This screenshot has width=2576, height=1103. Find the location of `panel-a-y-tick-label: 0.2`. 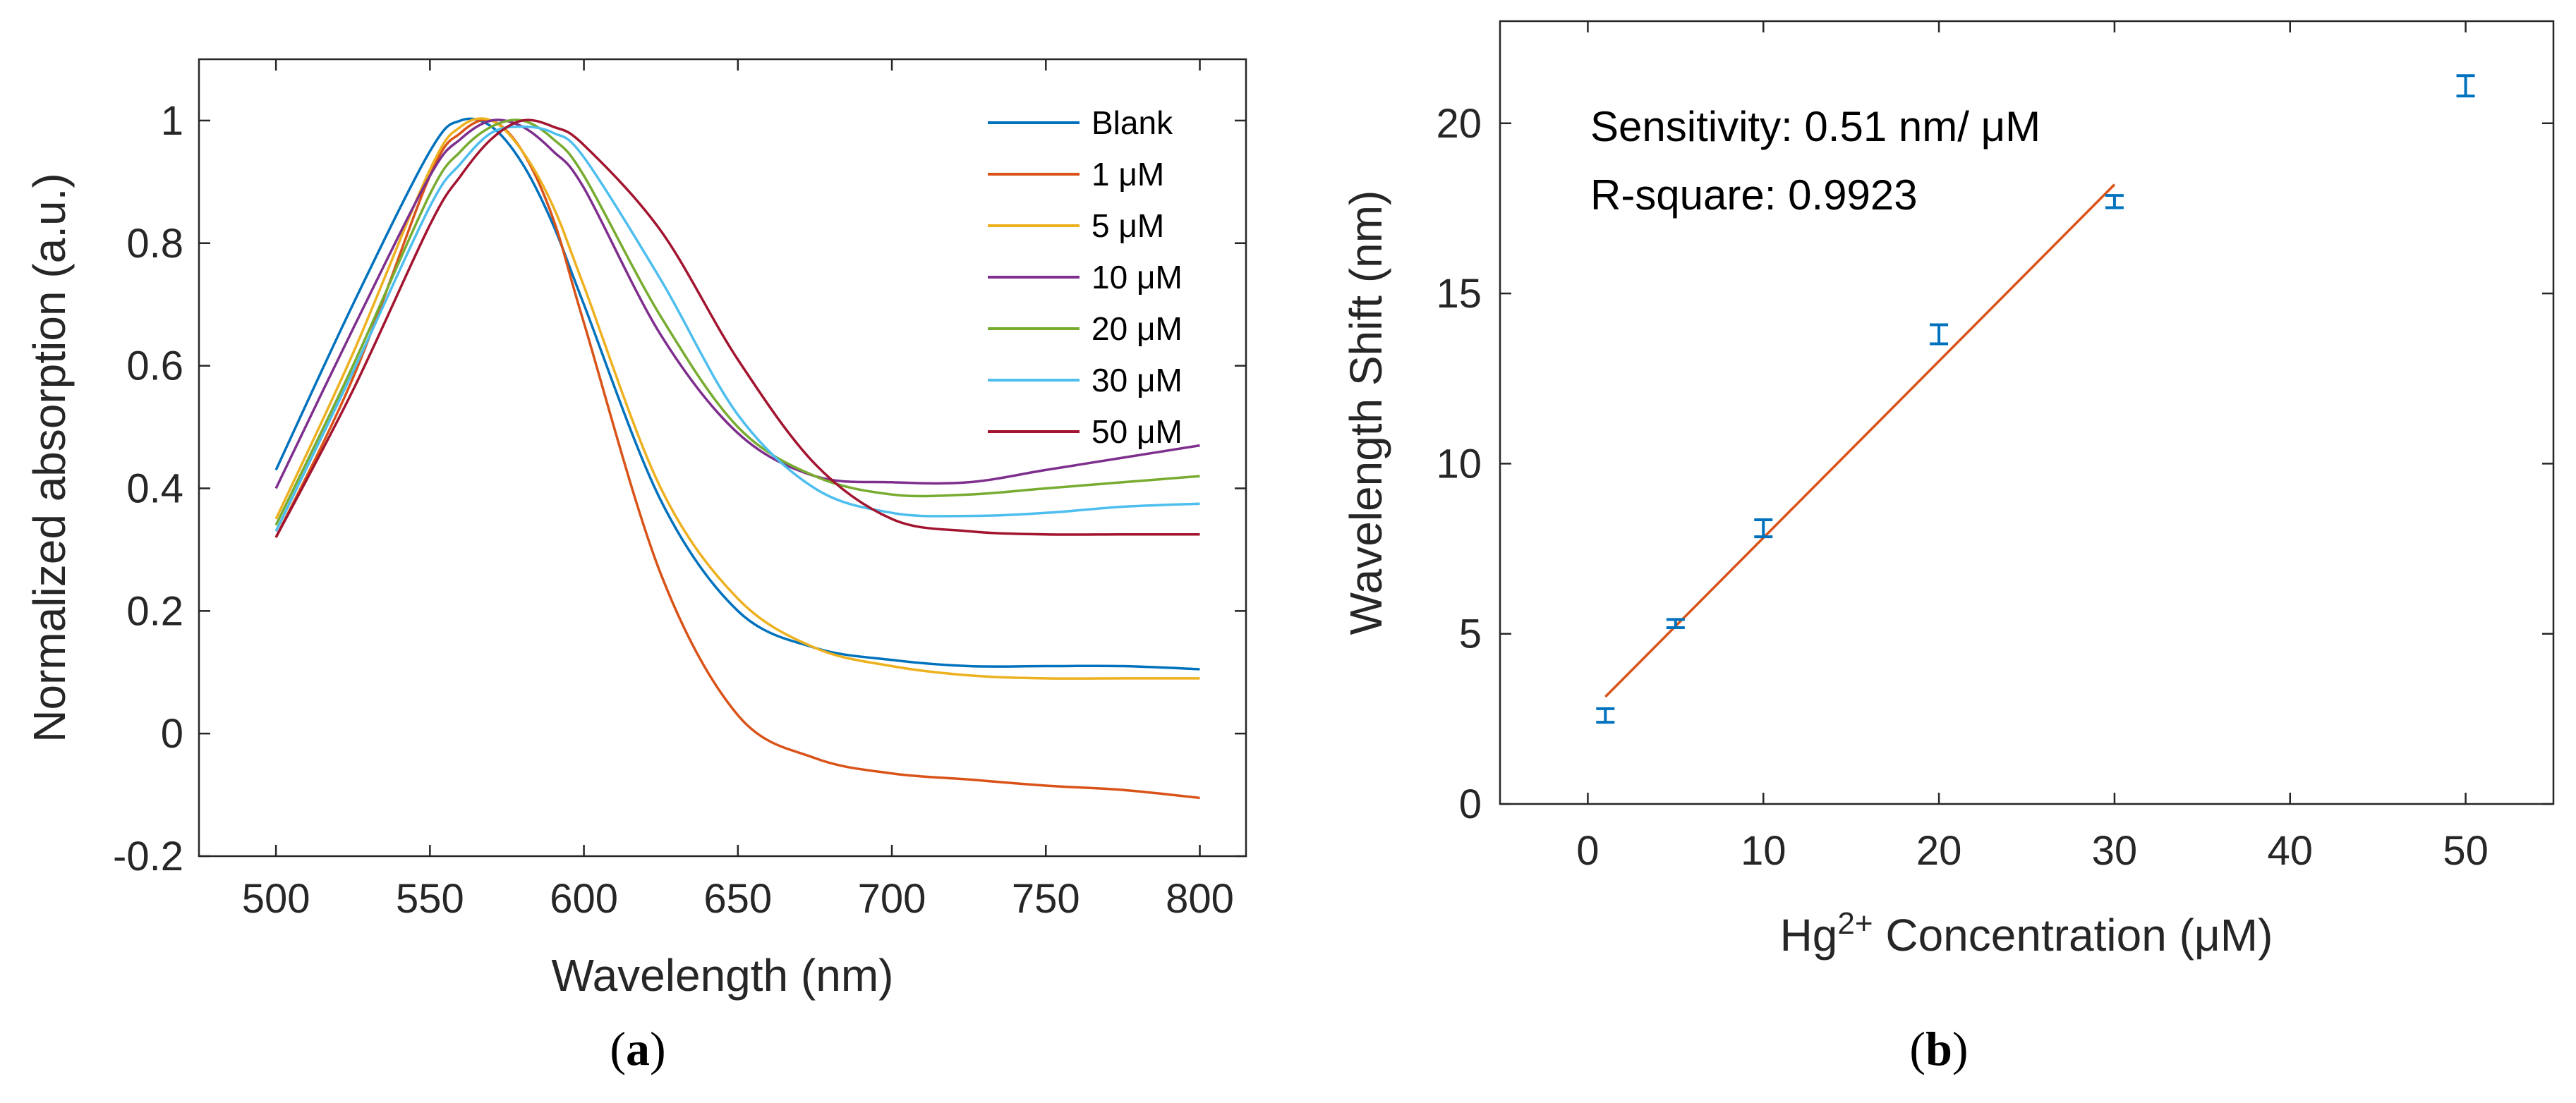

panel-a-y-tick-label: 0.2 is located at coordinates (155, 611).